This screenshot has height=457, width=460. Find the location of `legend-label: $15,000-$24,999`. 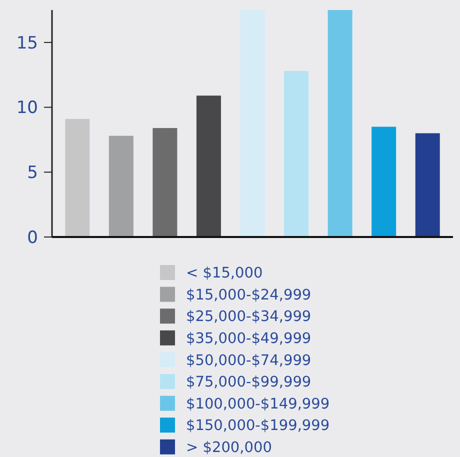

legend-label: $15,000-$24,999 is located at coordinates (249, 295).